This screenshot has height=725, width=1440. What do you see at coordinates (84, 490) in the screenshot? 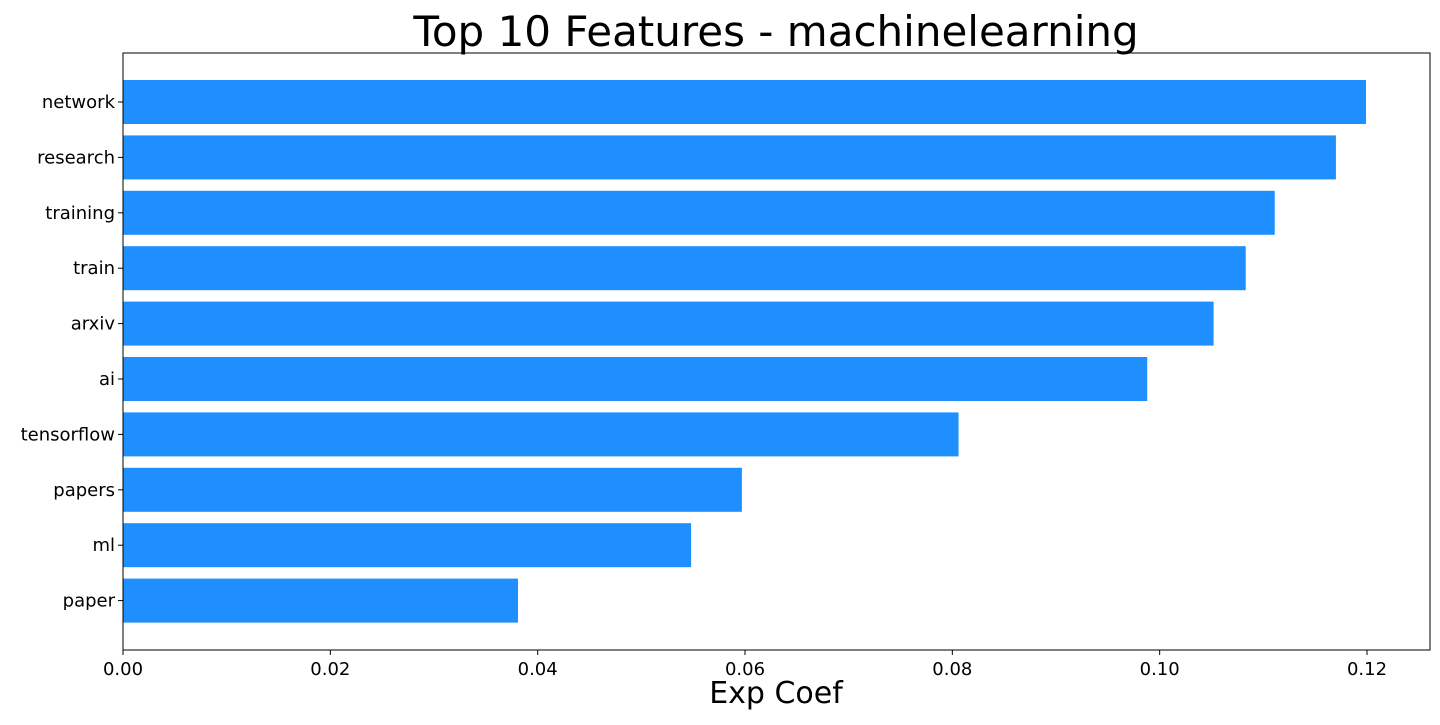
I see `y-tick-label: papers` at bounding box center [84, 490].